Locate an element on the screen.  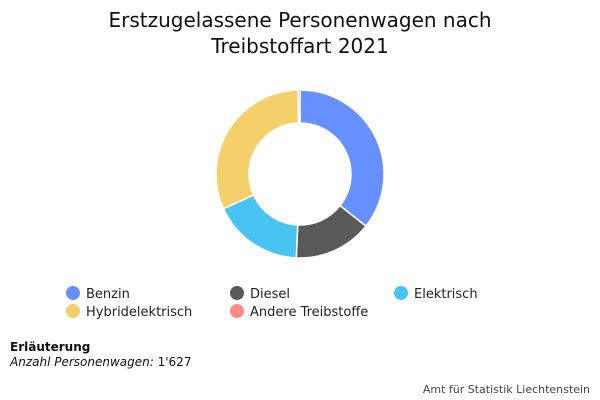
note-box: Erläuterung Anzahl Personenwagen: 1'627 is located at coordinates (100, 355).